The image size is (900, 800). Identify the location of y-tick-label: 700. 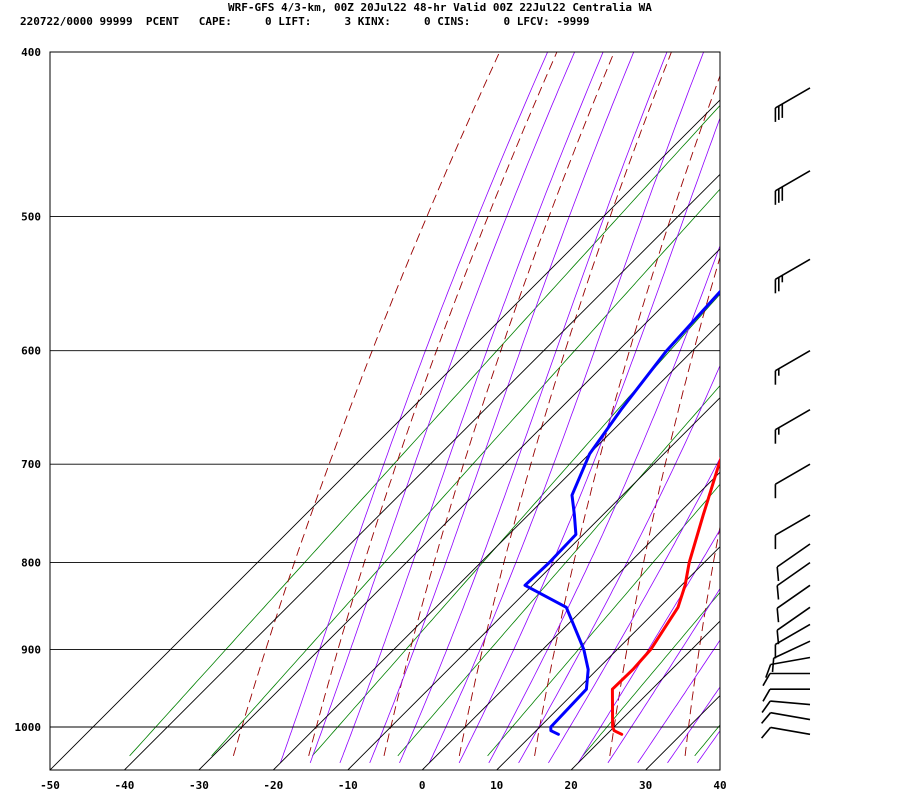
(31, 464).